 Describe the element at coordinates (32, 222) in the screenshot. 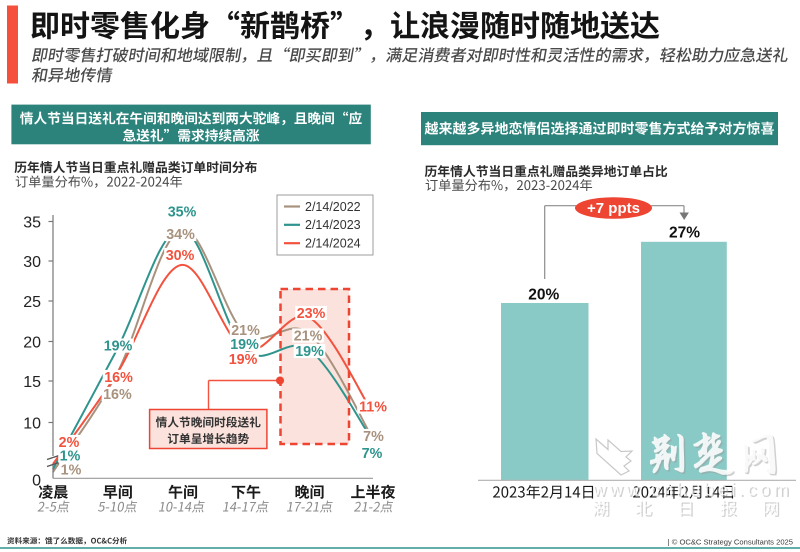

I see `svg-text: 35` at that location.